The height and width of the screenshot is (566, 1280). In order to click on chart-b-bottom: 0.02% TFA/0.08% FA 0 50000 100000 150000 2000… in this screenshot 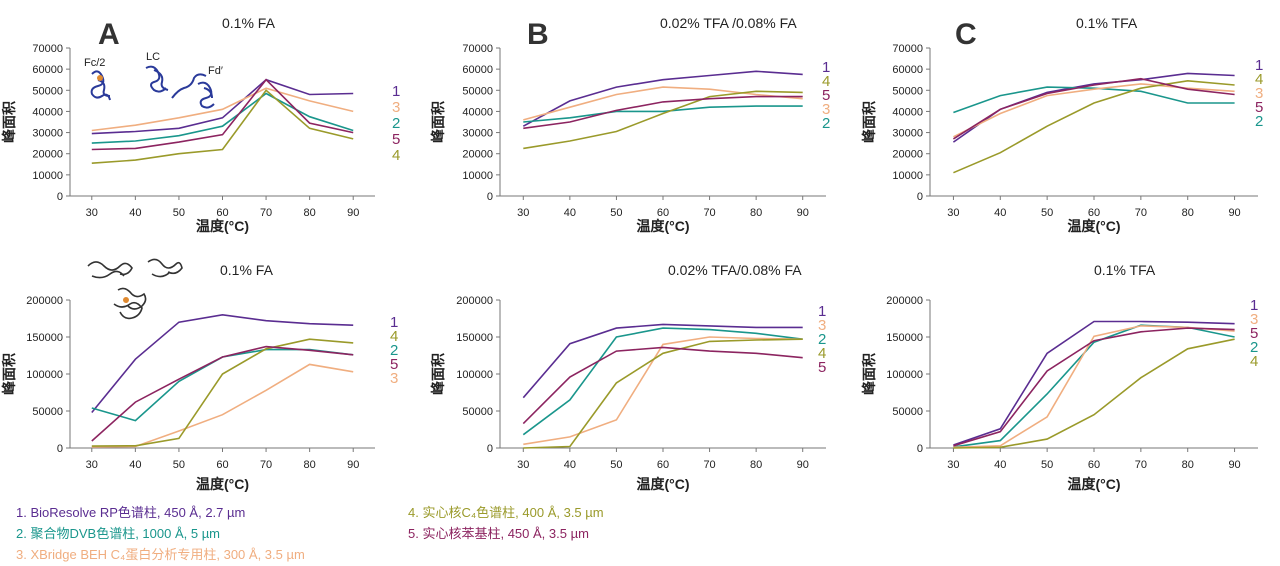, I will do `click(628, 377)`.